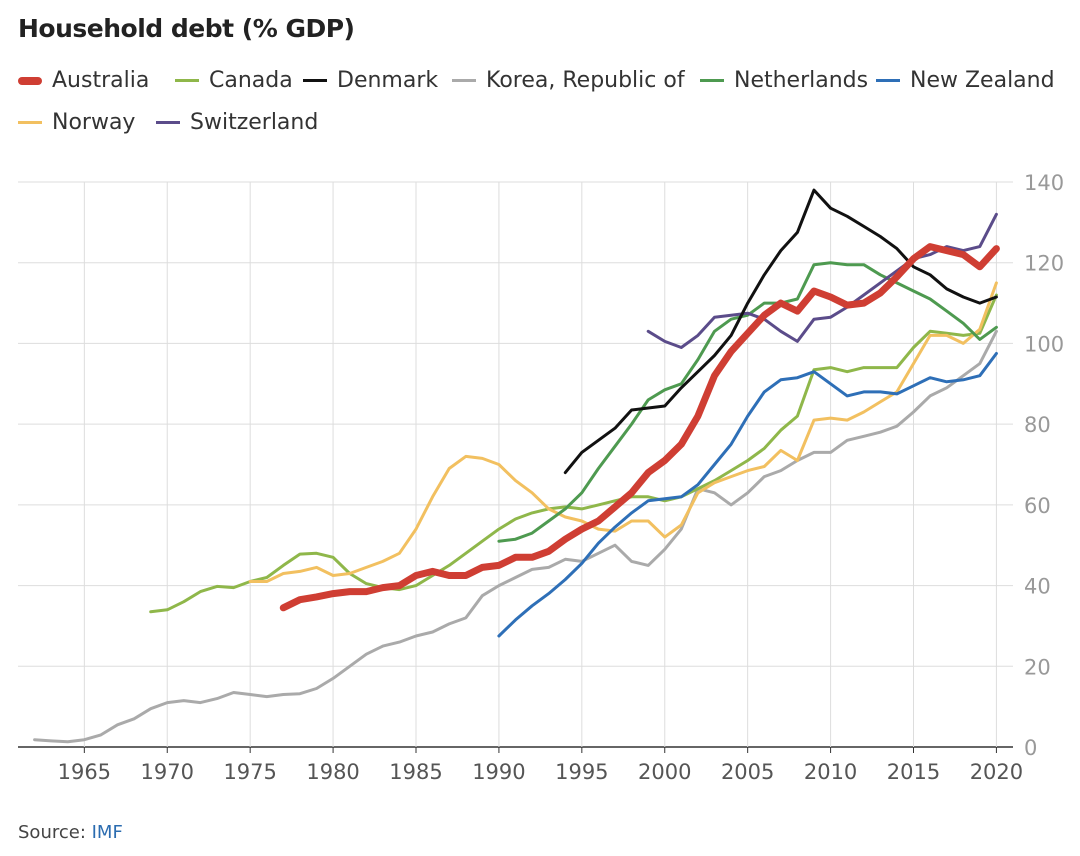 Image resolution: width=1080 pixels, height=856 pixels. I want to click on x-tick-label: 2005, so click(747, 772).